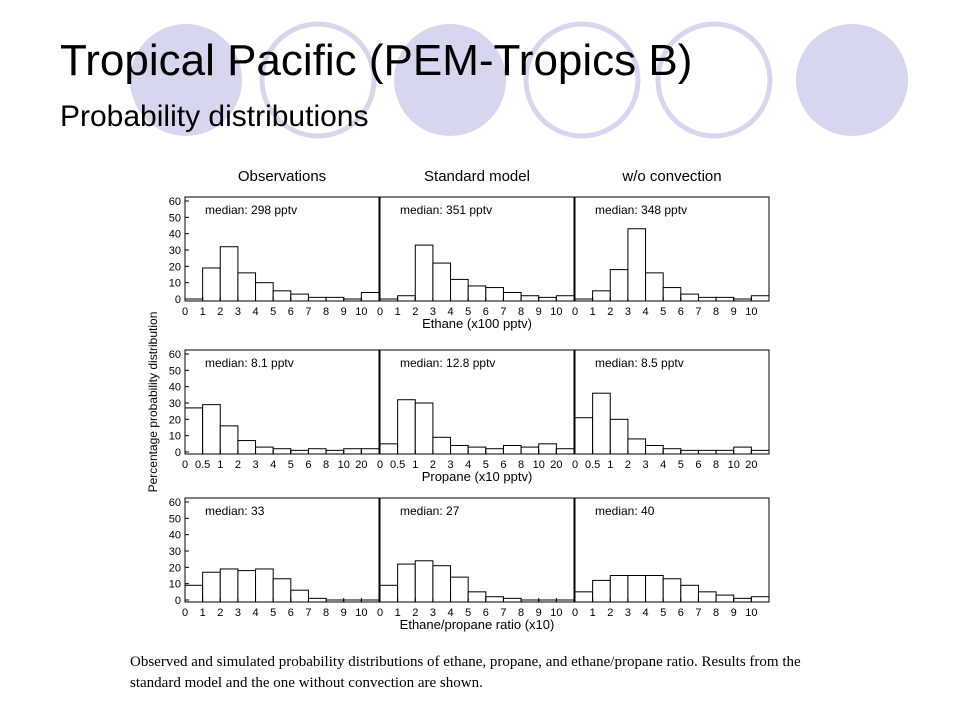  What do you see at coordinates (175, 503) in the screenshot?
I see `y-tick-label: 60` at bounding box center [175, 503].